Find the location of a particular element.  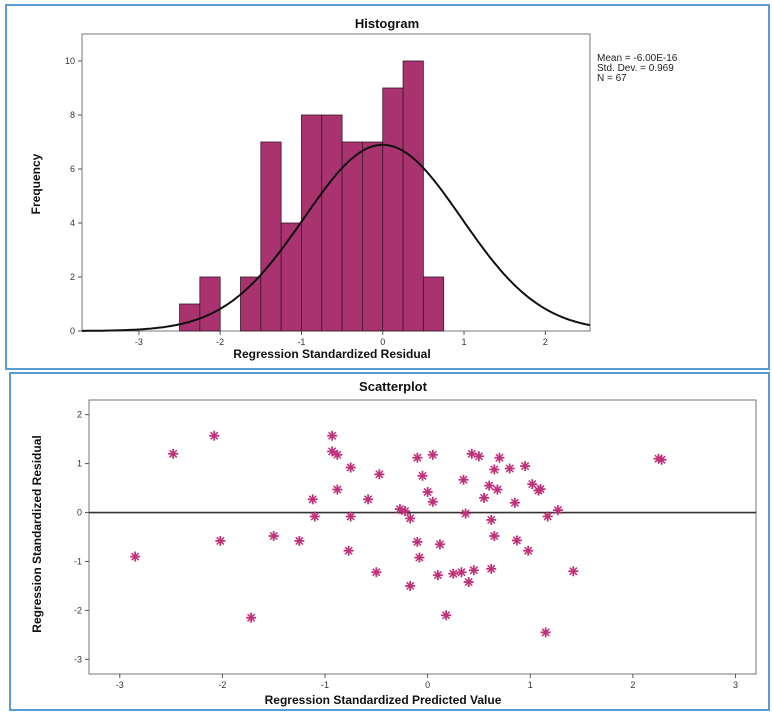

stats-n: N = 67 is located at coordinates (612, 78).